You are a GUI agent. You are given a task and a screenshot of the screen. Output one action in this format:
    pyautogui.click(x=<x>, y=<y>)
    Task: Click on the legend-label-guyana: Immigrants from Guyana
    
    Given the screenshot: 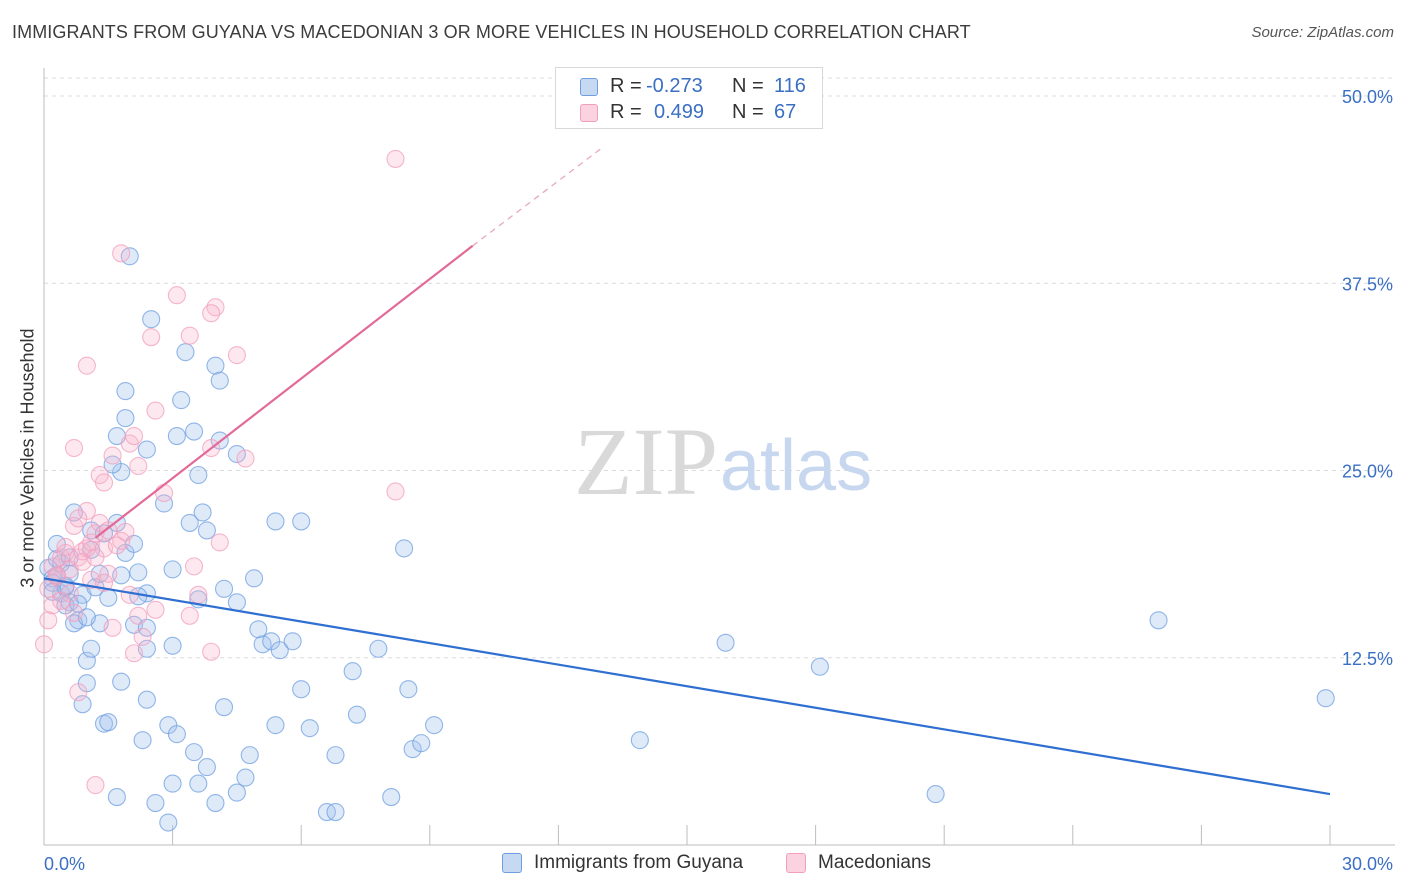 What is the action you would take?
    pyautogui.click(x=639, y=862)
    